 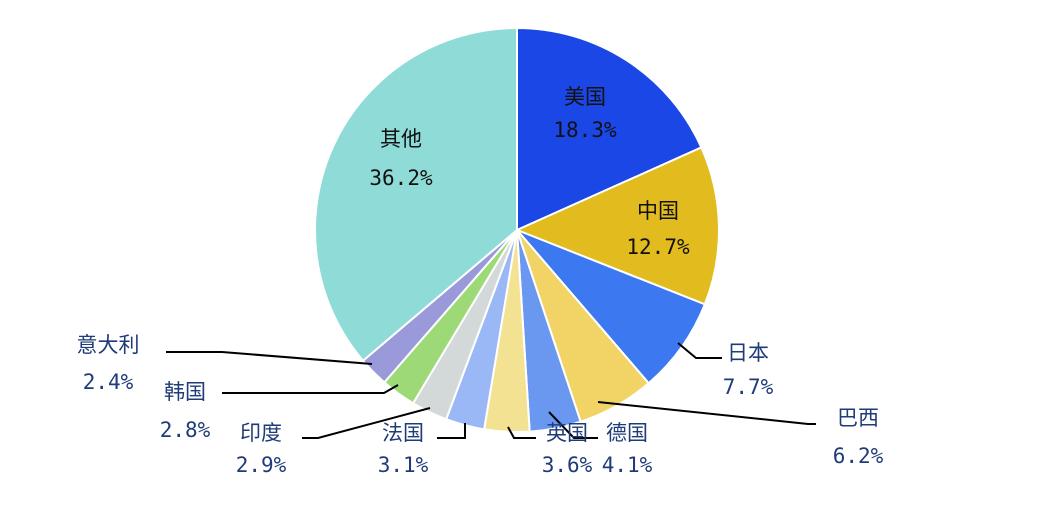 I want to click on slice-value-6: 3.6%, so click(x=567, y=465).